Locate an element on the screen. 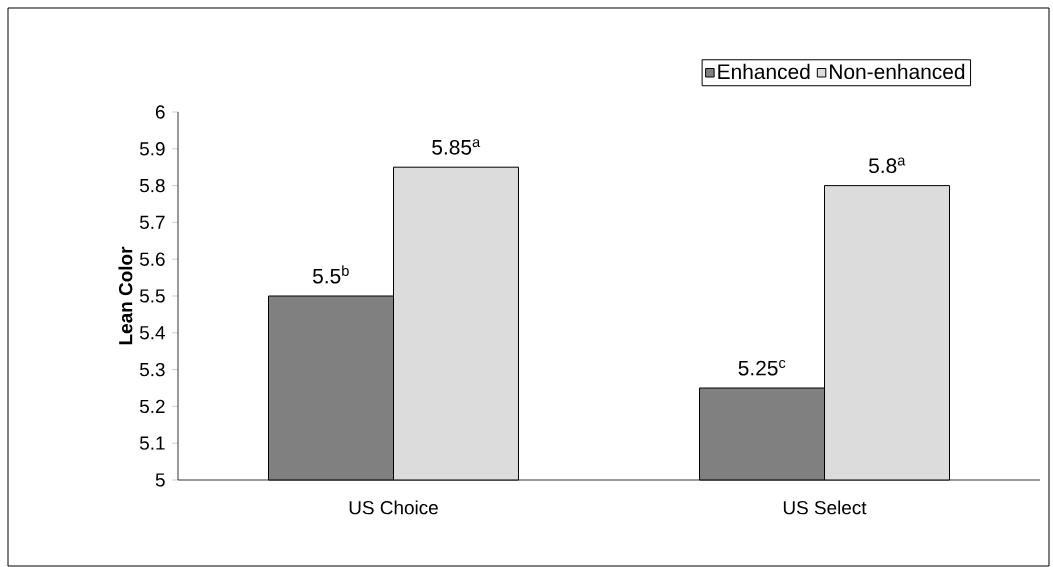  data-label: 5.8$^{a}$ is located at coordinates (887, 165).